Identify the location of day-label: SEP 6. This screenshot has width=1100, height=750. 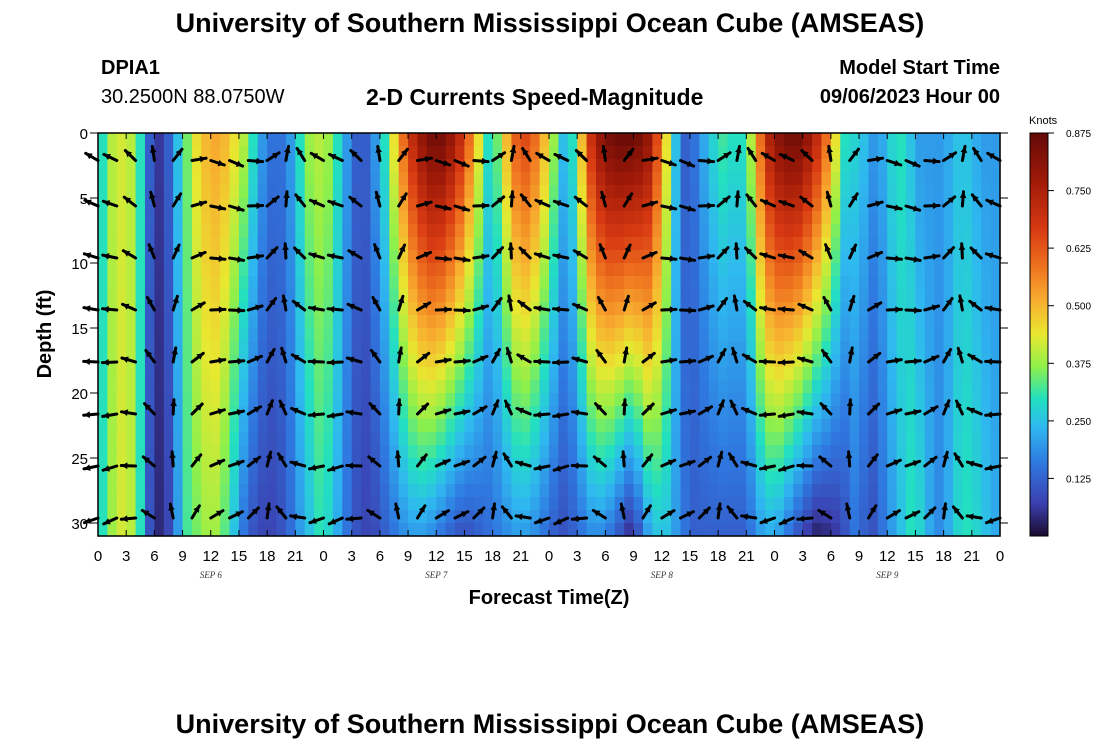
(211, 575).